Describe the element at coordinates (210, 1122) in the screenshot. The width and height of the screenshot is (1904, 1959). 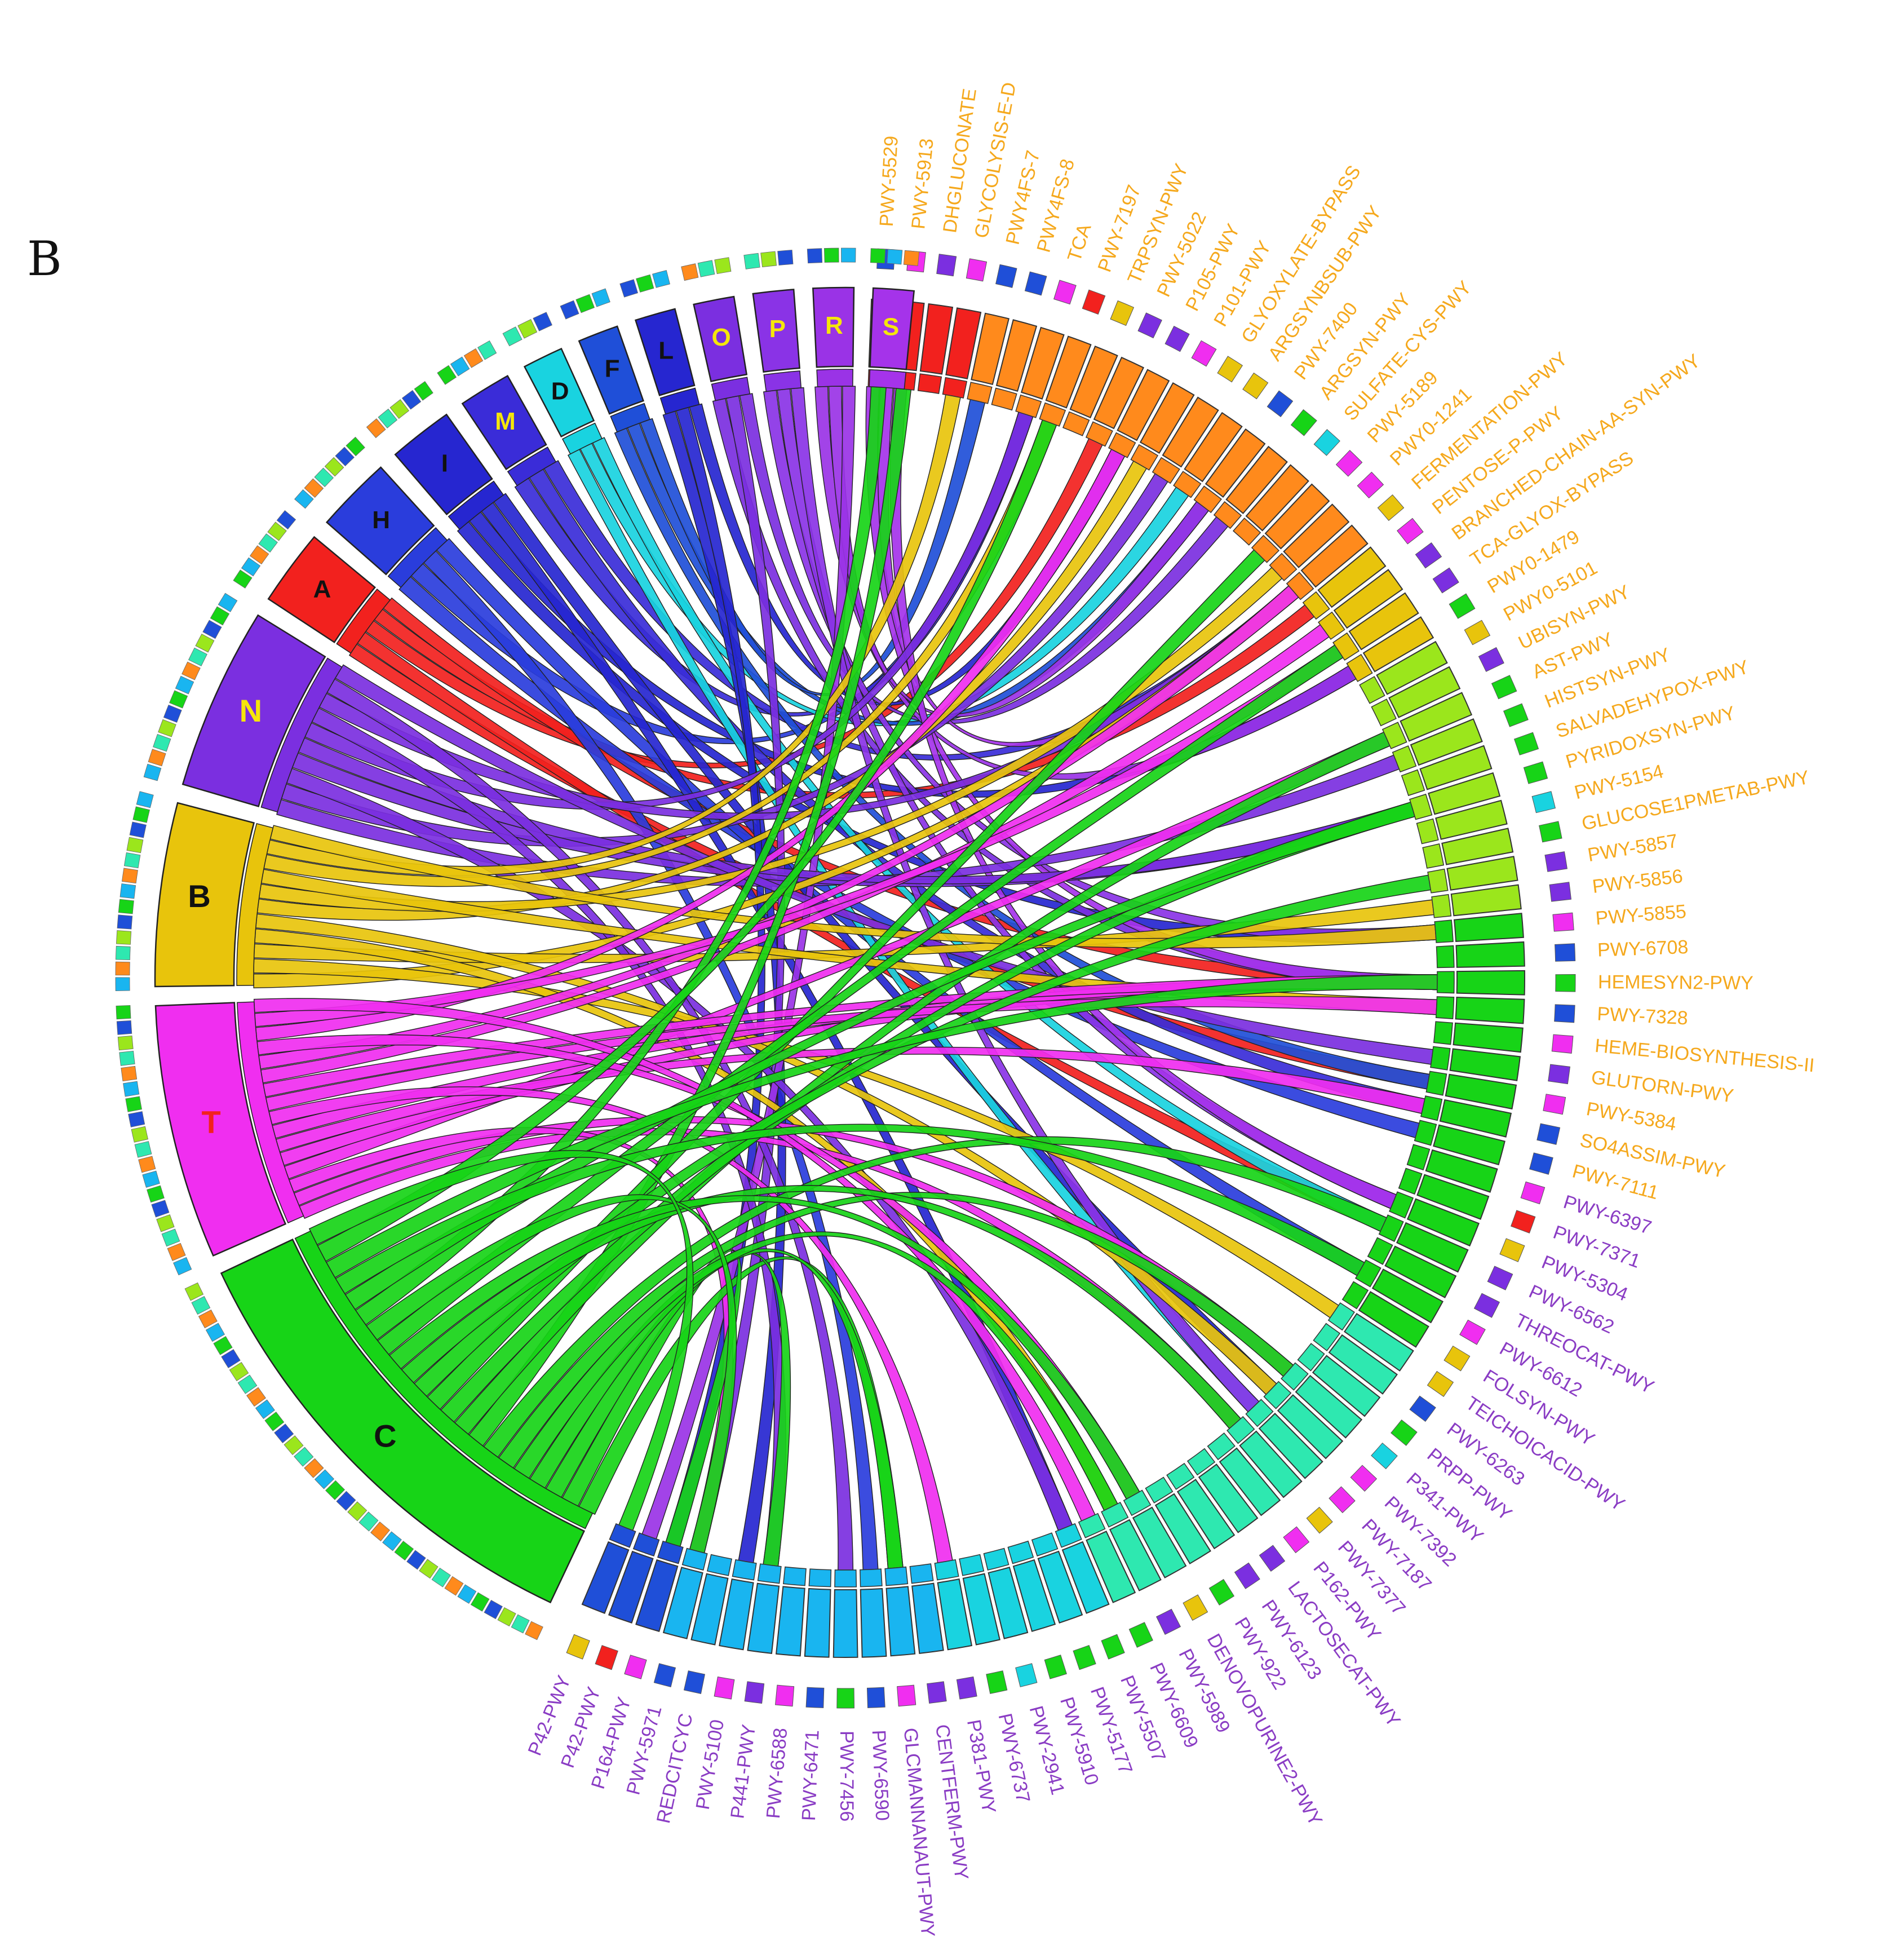
I see `group-label-t: T` at that location.